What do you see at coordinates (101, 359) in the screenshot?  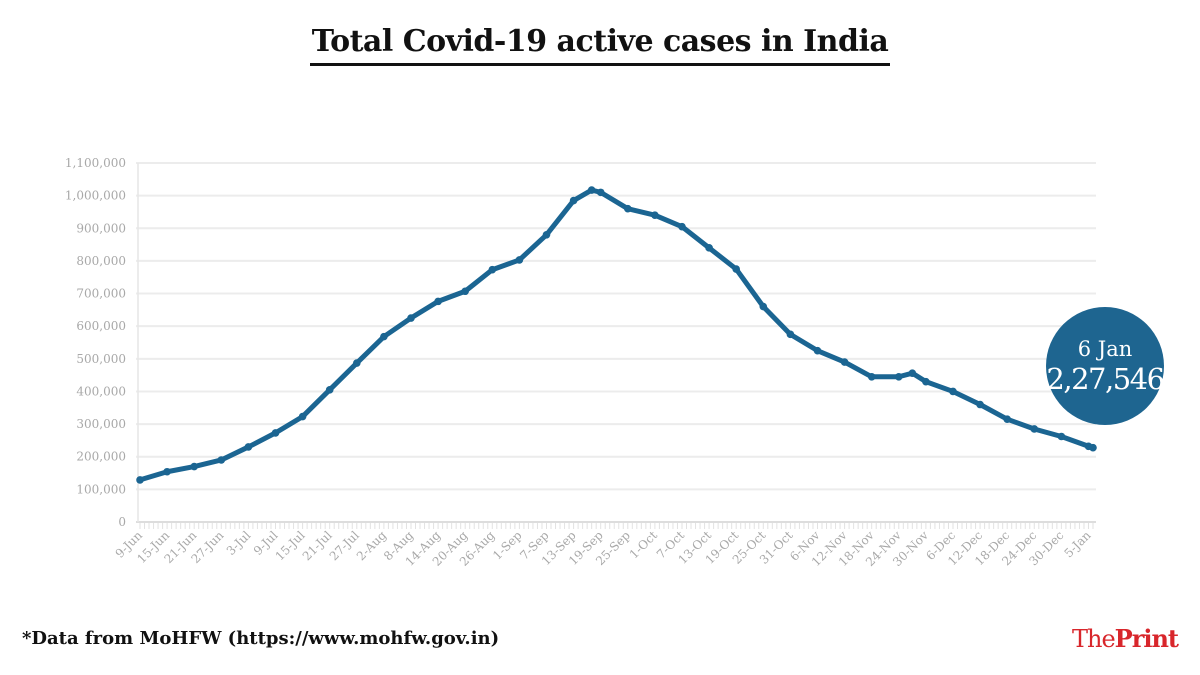 I see `y-tick-label: 500,000` at bounding box center [101, 359].